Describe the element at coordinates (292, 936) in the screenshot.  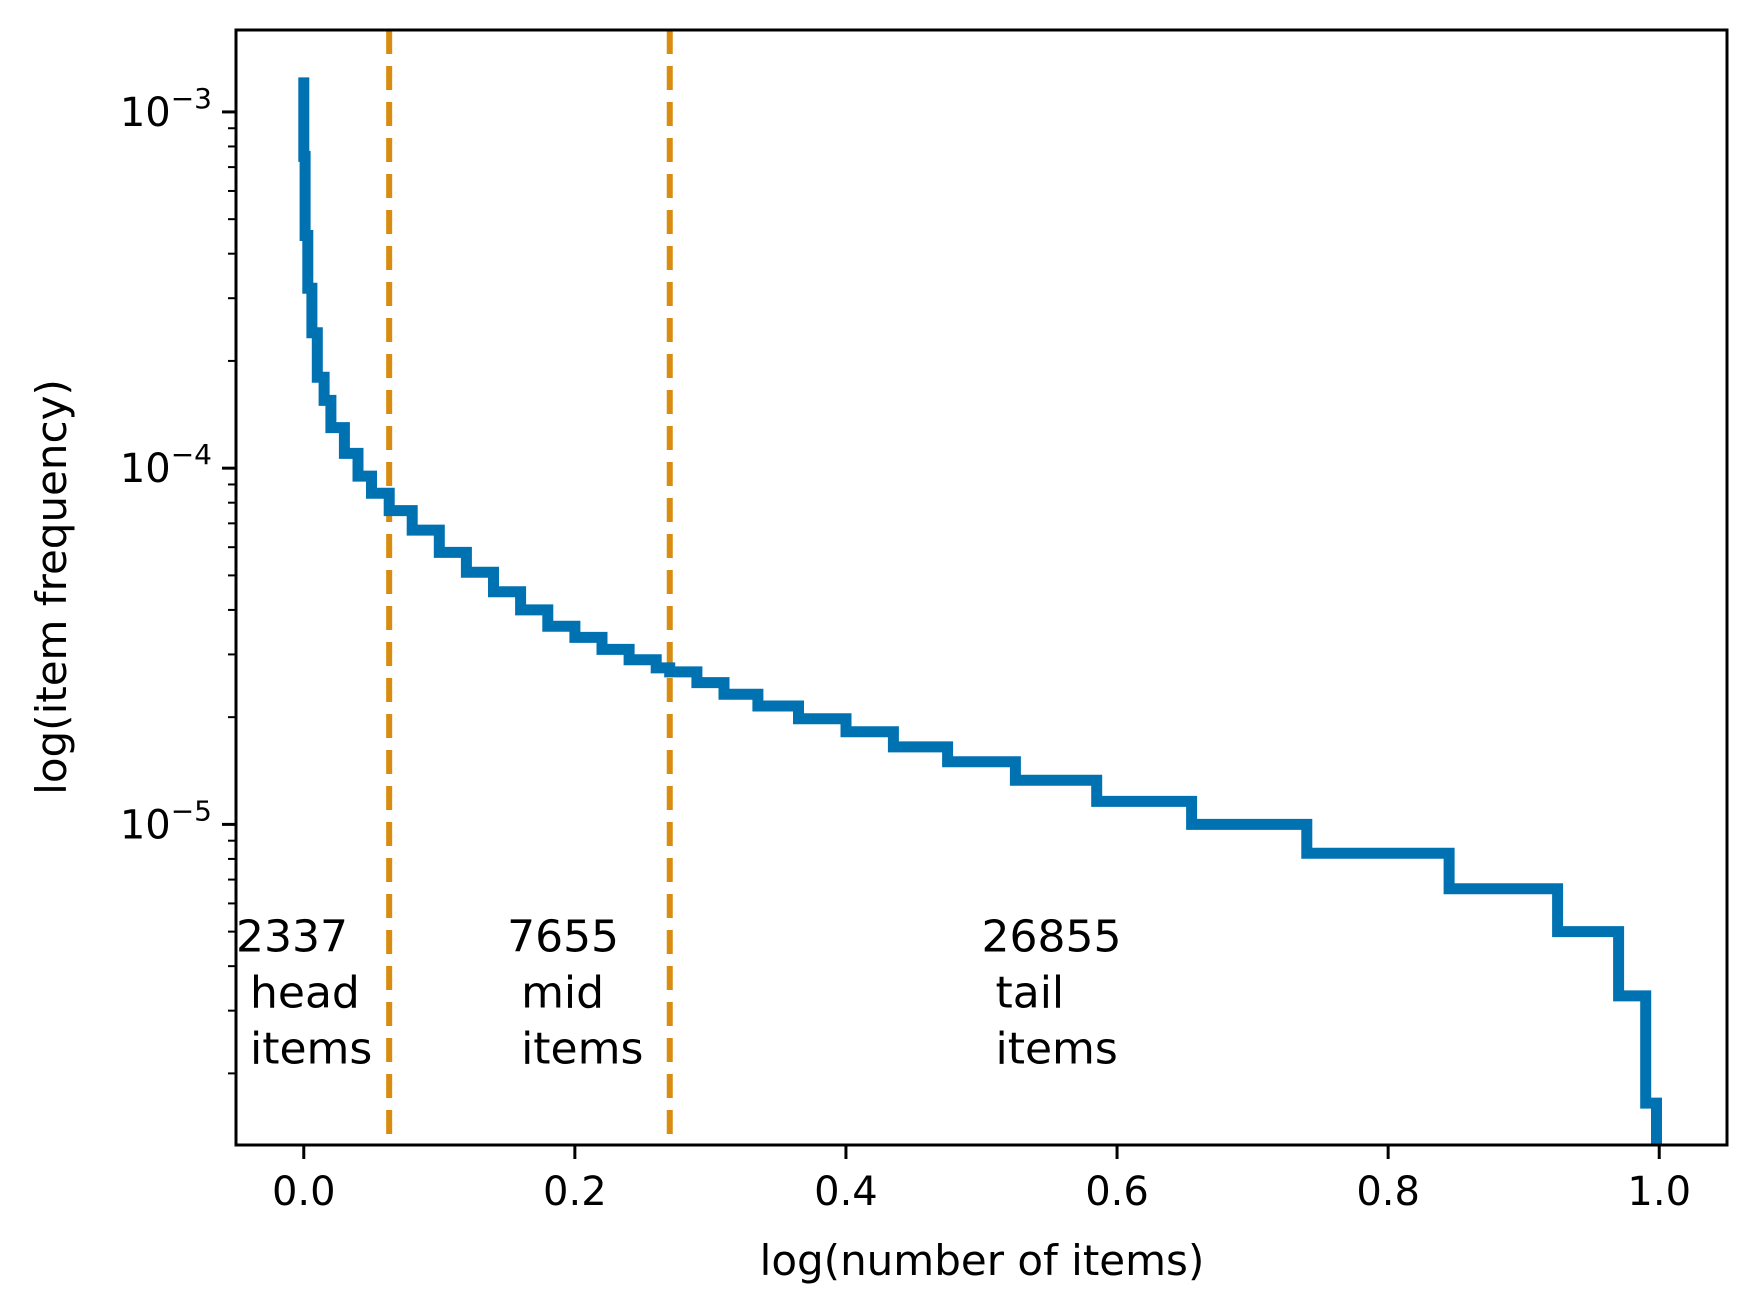
I see `annotation-line: 2337` at that location.